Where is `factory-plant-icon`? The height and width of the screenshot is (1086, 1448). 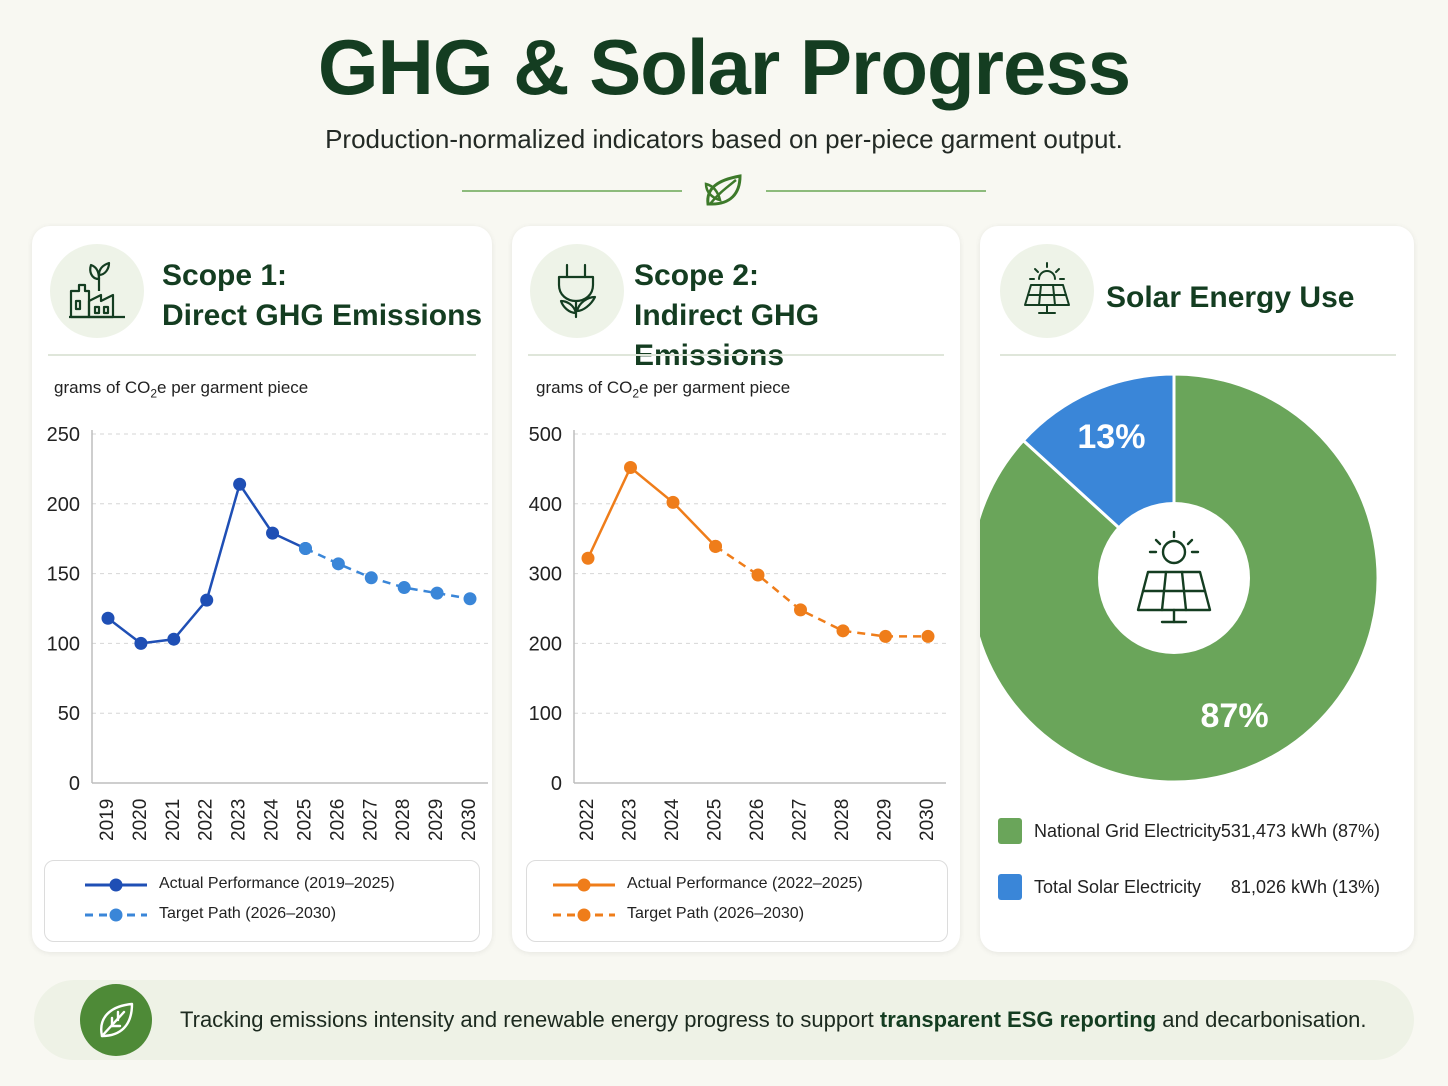 factory-plant-icon is located at coordinates (97, 290).